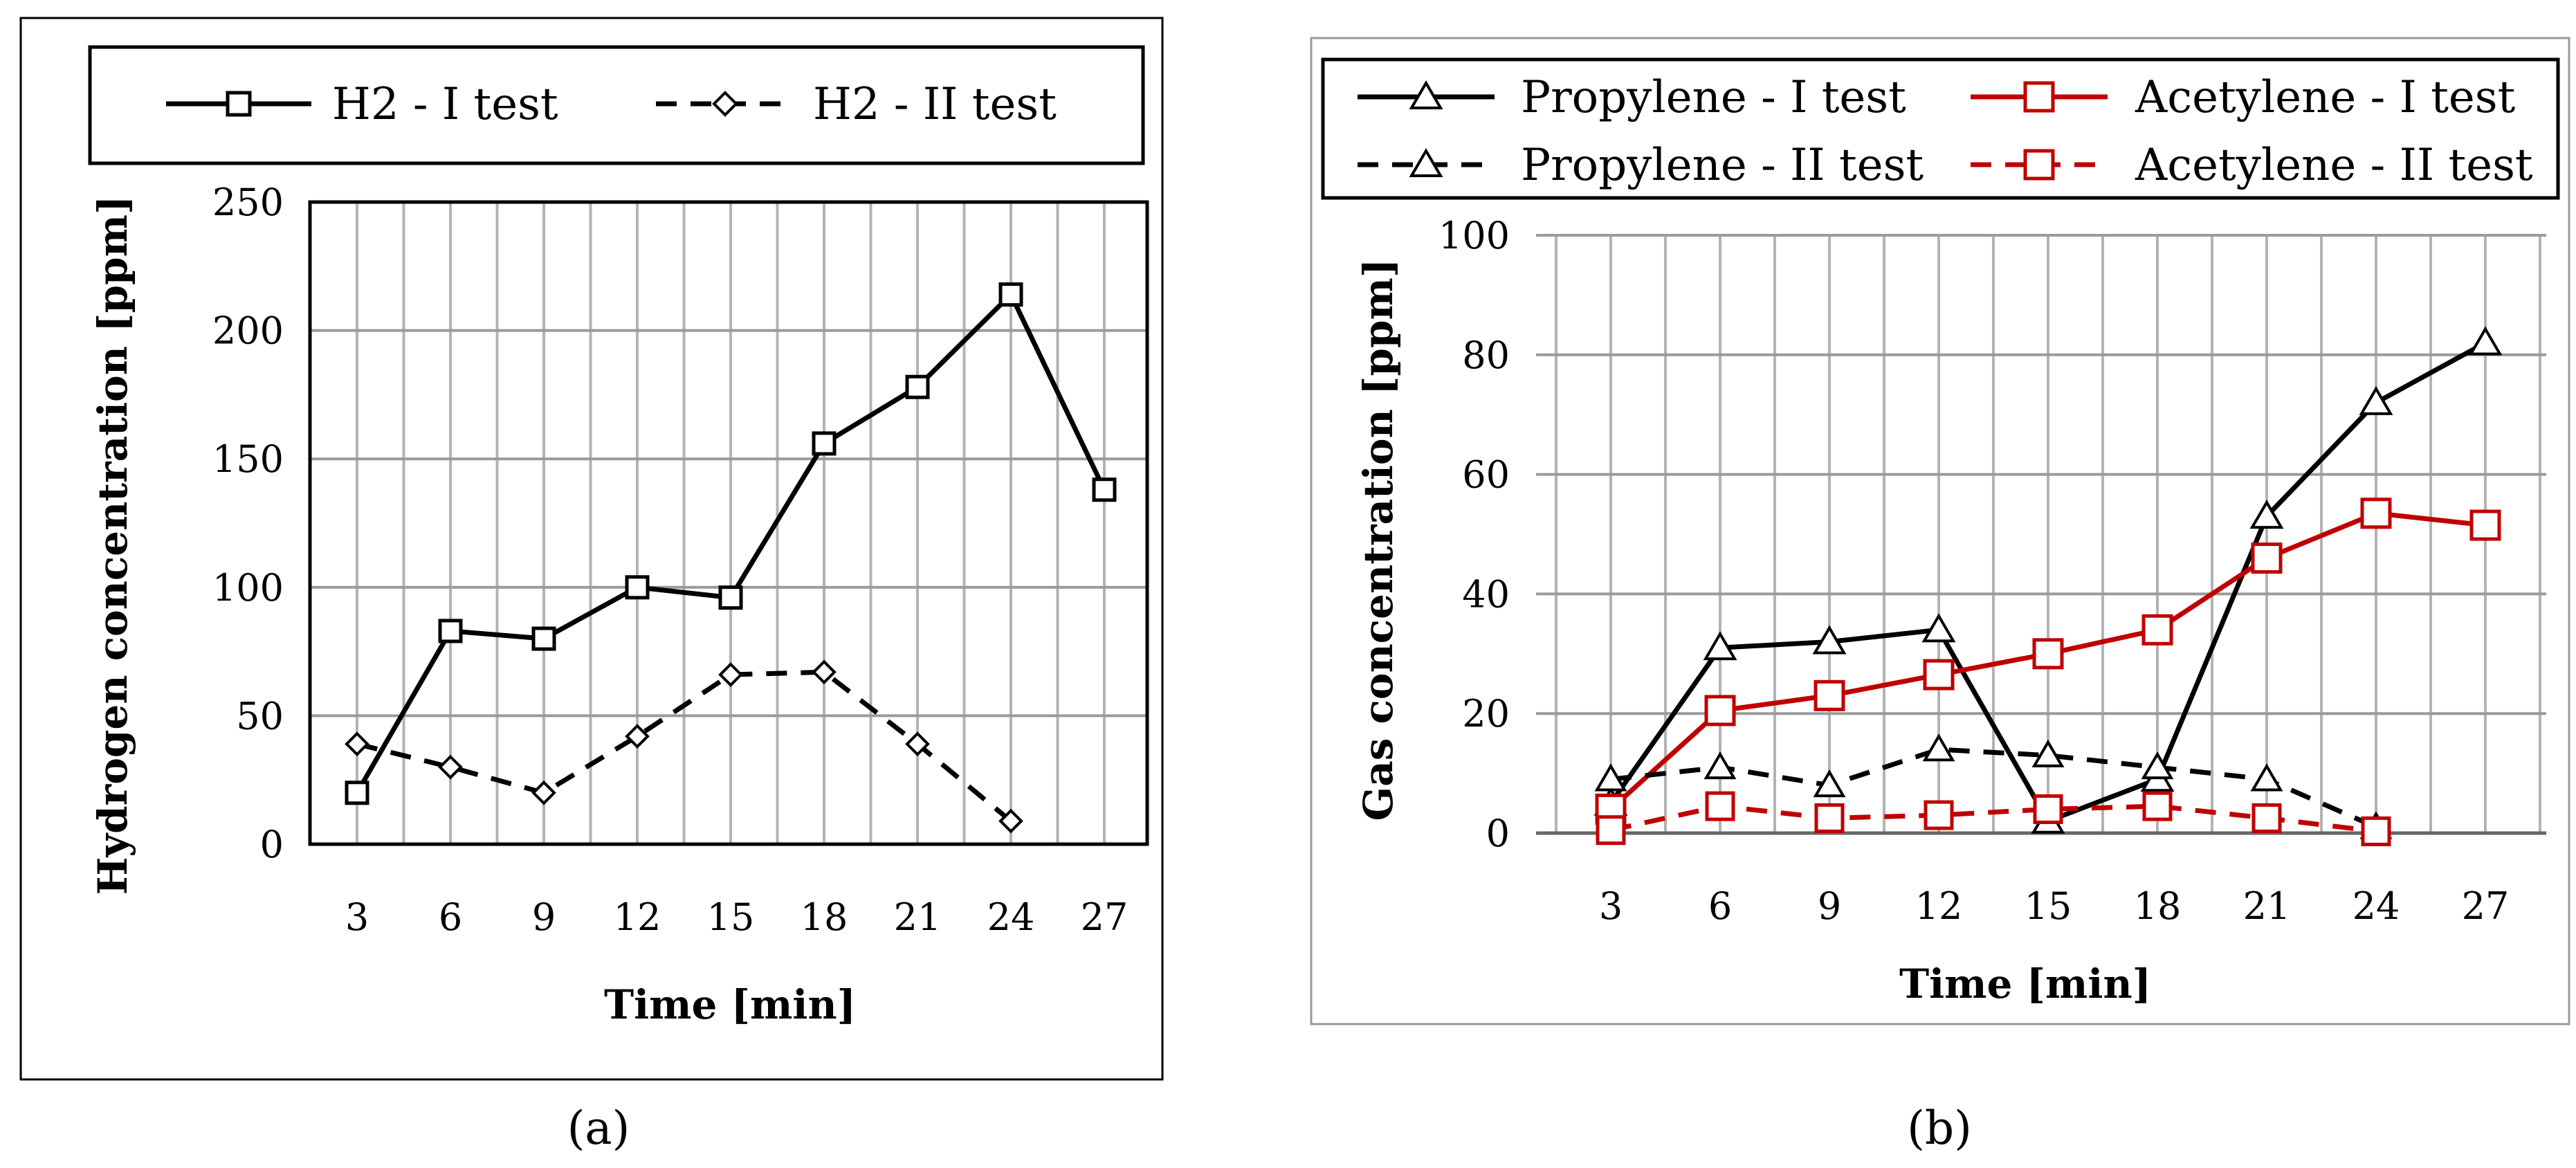  What do you see at coordinates (918, 917) in the screenshot?
I see `chart-a-xtick-label: 21` at bounding box center [918, 917].